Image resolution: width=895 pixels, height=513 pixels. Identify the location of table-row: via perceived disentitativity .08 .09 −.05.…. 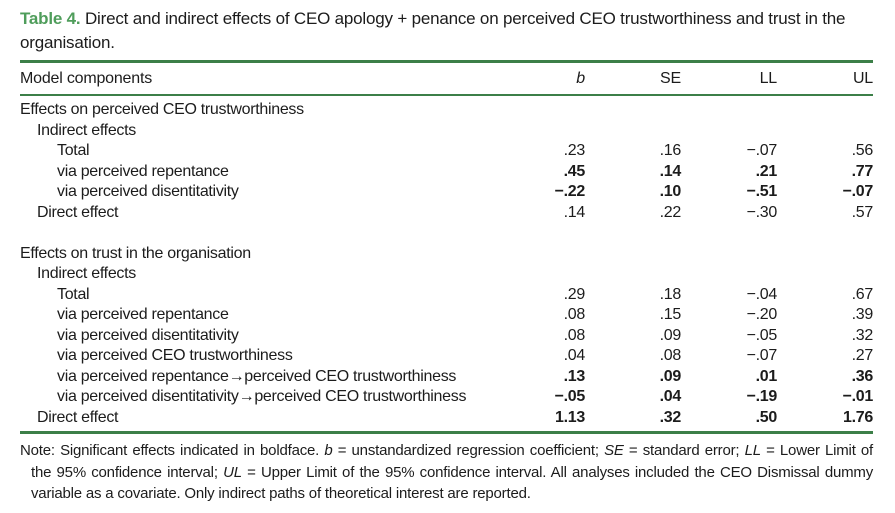
(446, 336).